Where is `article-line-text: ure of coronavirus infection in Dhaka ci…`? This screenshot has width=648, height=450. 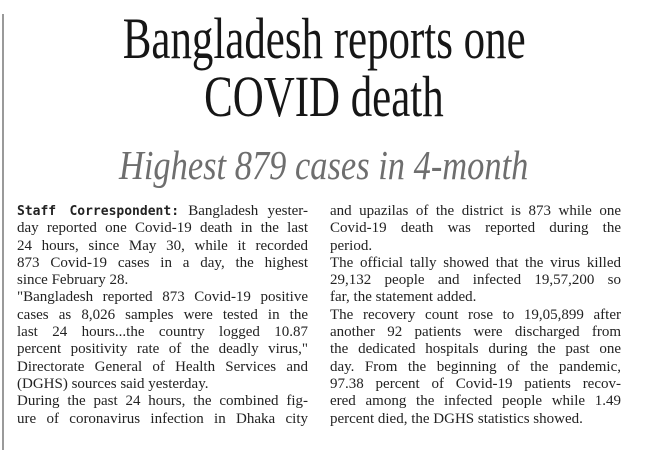 article-line-text: ure of coronavirus infection in Dhaka ci… is located at coordinates (162, 418).